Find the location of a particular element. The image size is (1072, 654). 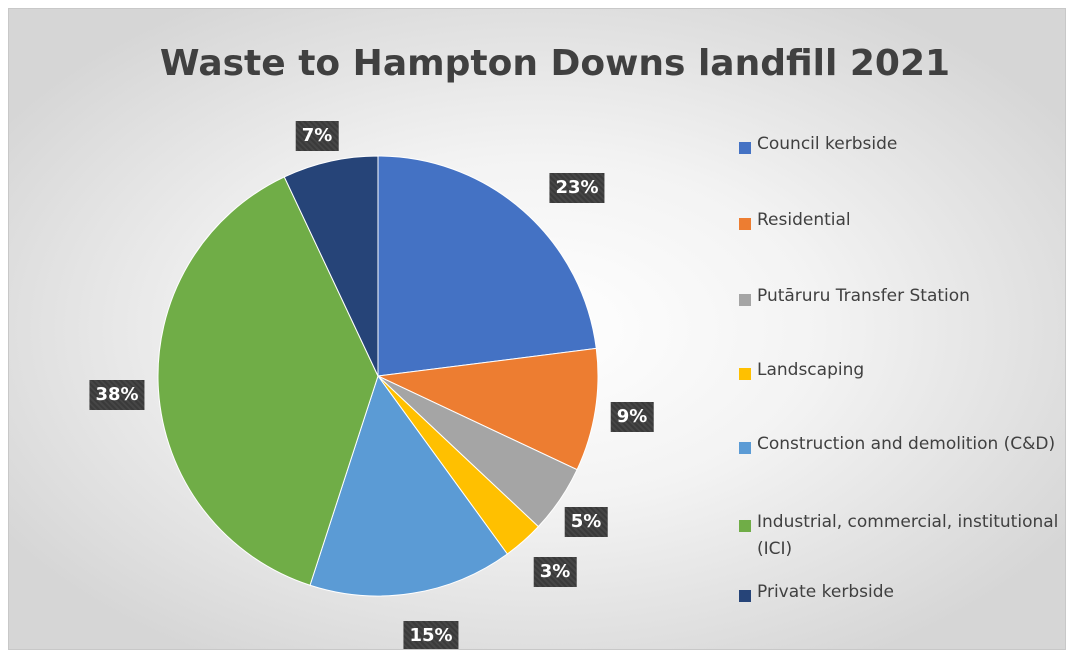

legend-item-4: Landscaping is located at coordinates (902, 372).